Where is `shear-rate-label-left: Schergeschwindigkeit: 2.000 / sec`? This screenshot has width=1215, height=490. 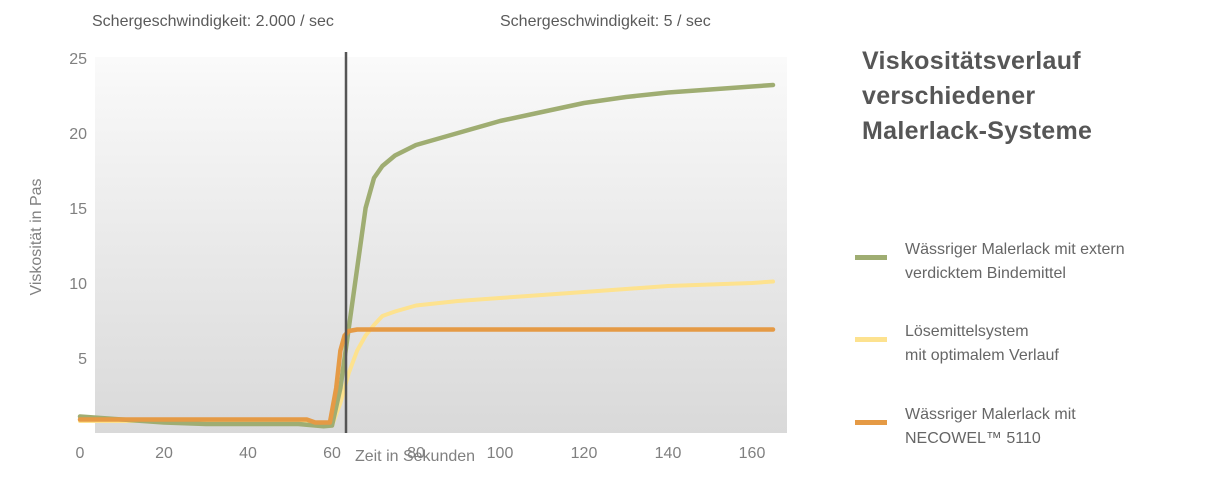
shear-rate-label-left: Schergeschwindigkeit: 2.000 / sec is located at coordinates (213, 21).